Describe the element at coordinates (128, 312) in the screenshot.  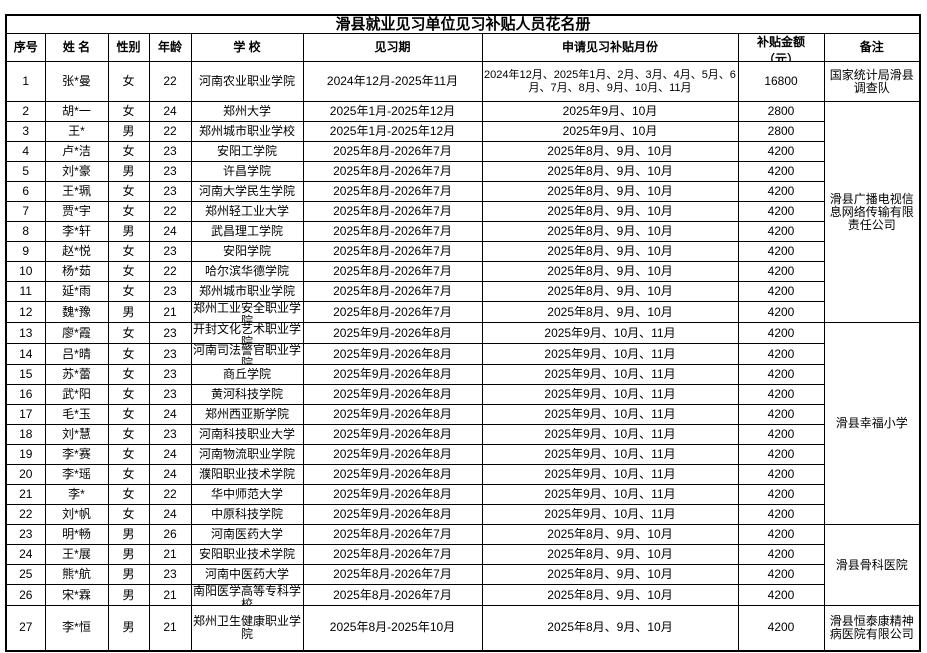
I see `cell-gender: 男` at that location.